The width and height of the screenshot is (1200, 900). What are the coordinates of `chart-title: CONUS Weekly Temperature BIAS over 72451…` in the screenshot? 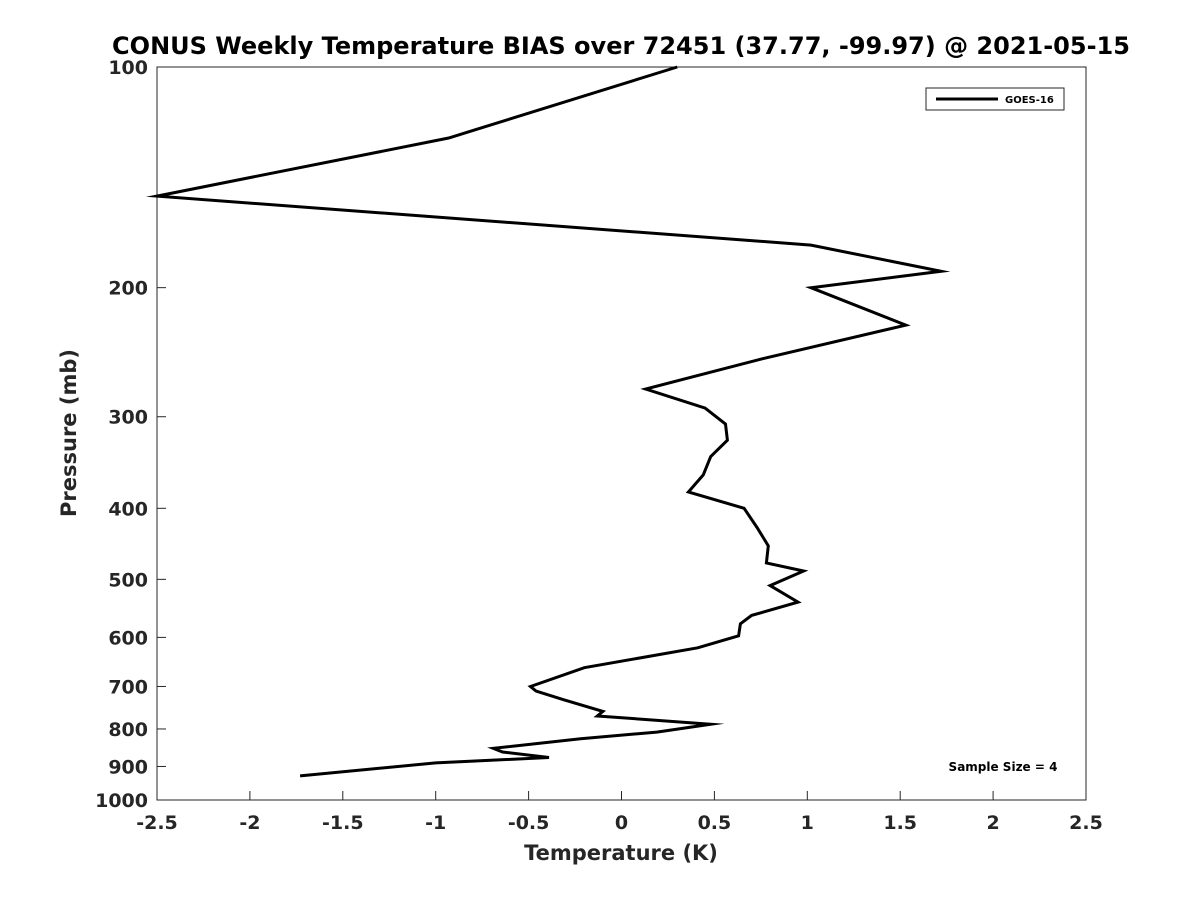 It's located at (621, 46).